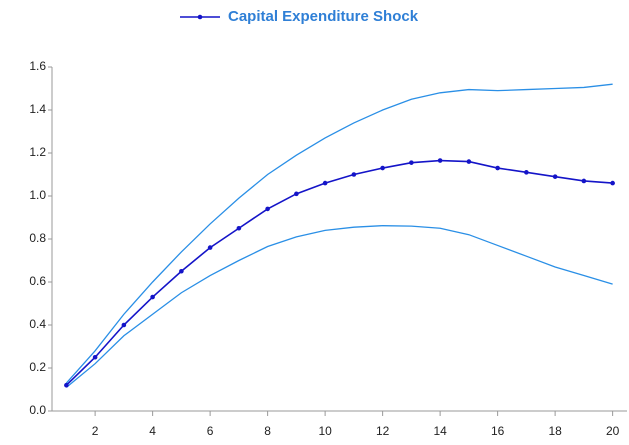  I want to click on x-tick-label: 2, so click(95, 431).